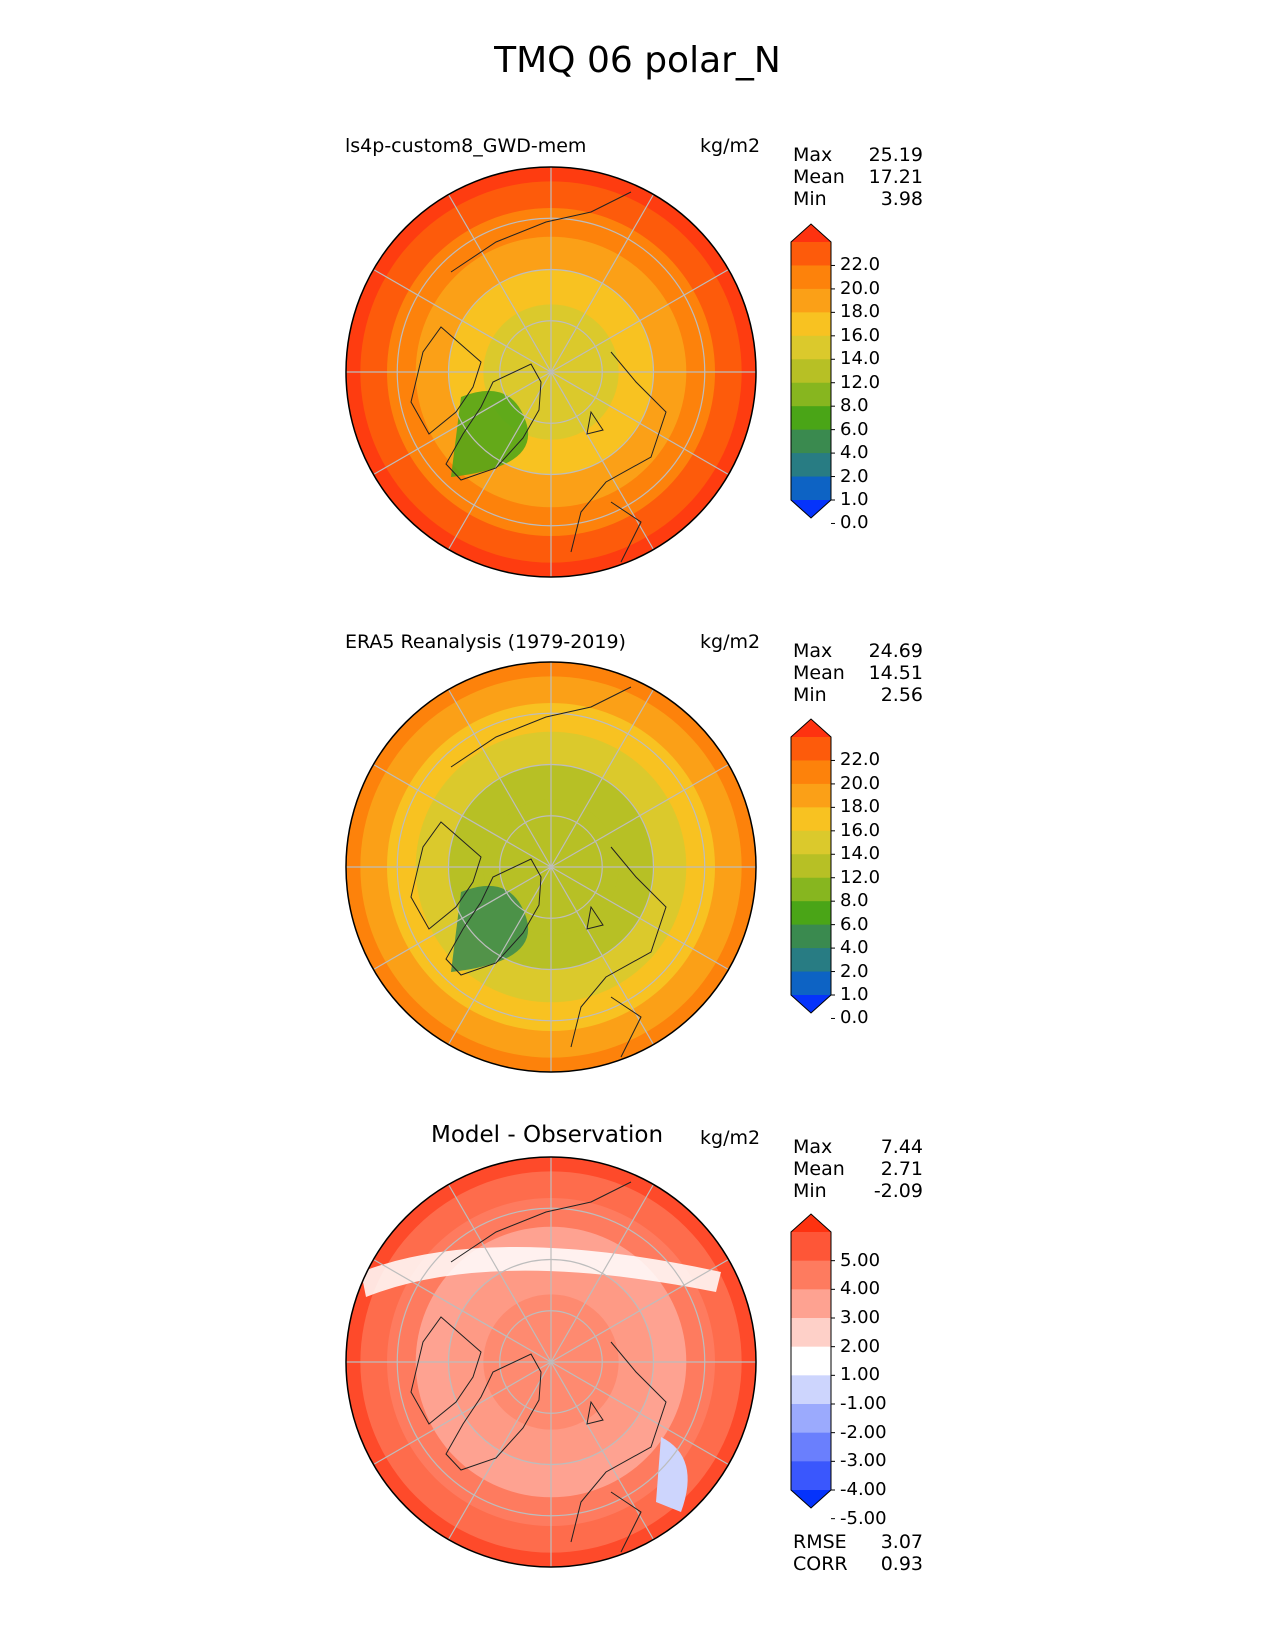  What do you see at coordinates (819, 177) in the screenshot?
I see `stat-label: Mean` at bounding box center [819, 177].